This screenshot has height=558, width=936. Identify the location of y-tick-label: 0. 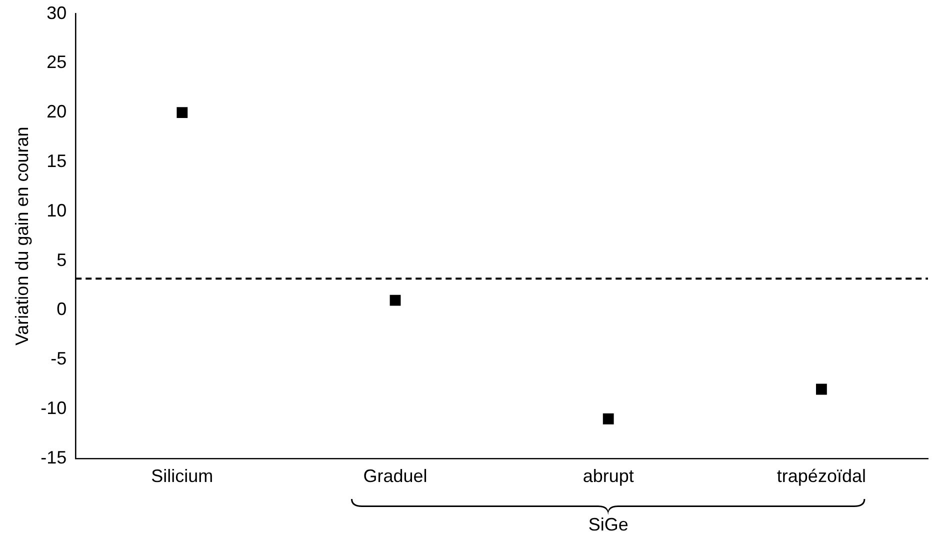
(61, 309).